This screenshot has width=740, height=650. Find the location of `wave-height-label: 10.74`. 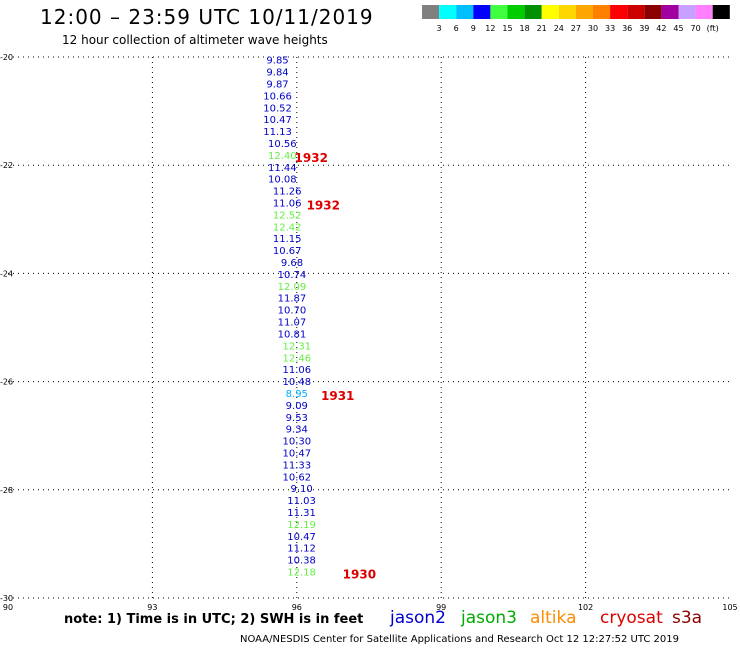

wave-height-label: 10.74 is located at coordinates (292, 275).